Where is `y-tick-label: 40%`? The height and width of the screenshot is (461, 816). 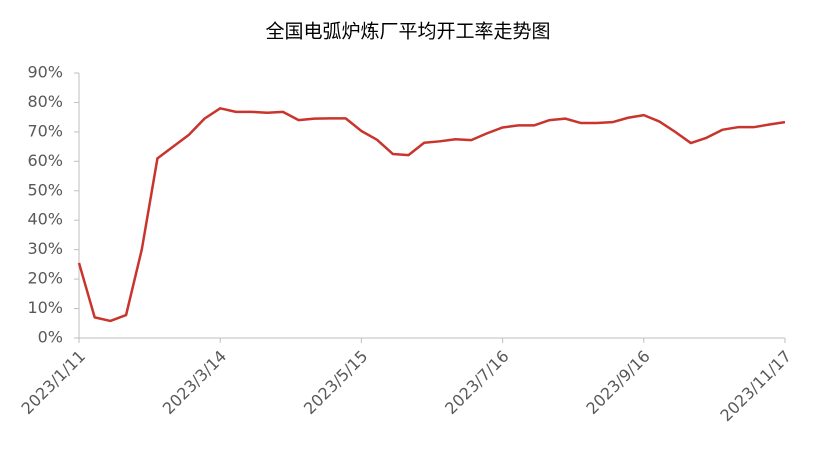
y-tick-label: 40% is located at coordinates (45, 219).